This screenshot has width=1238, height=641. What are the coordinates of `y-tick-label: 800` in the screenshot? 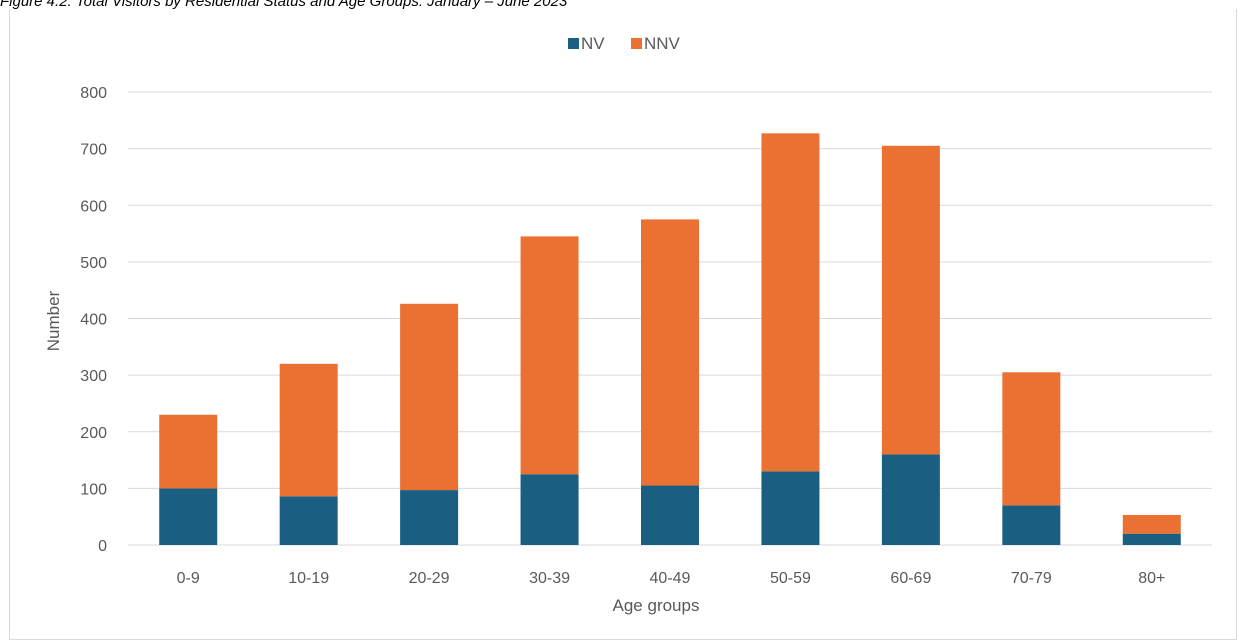 It's located at (93, 93).